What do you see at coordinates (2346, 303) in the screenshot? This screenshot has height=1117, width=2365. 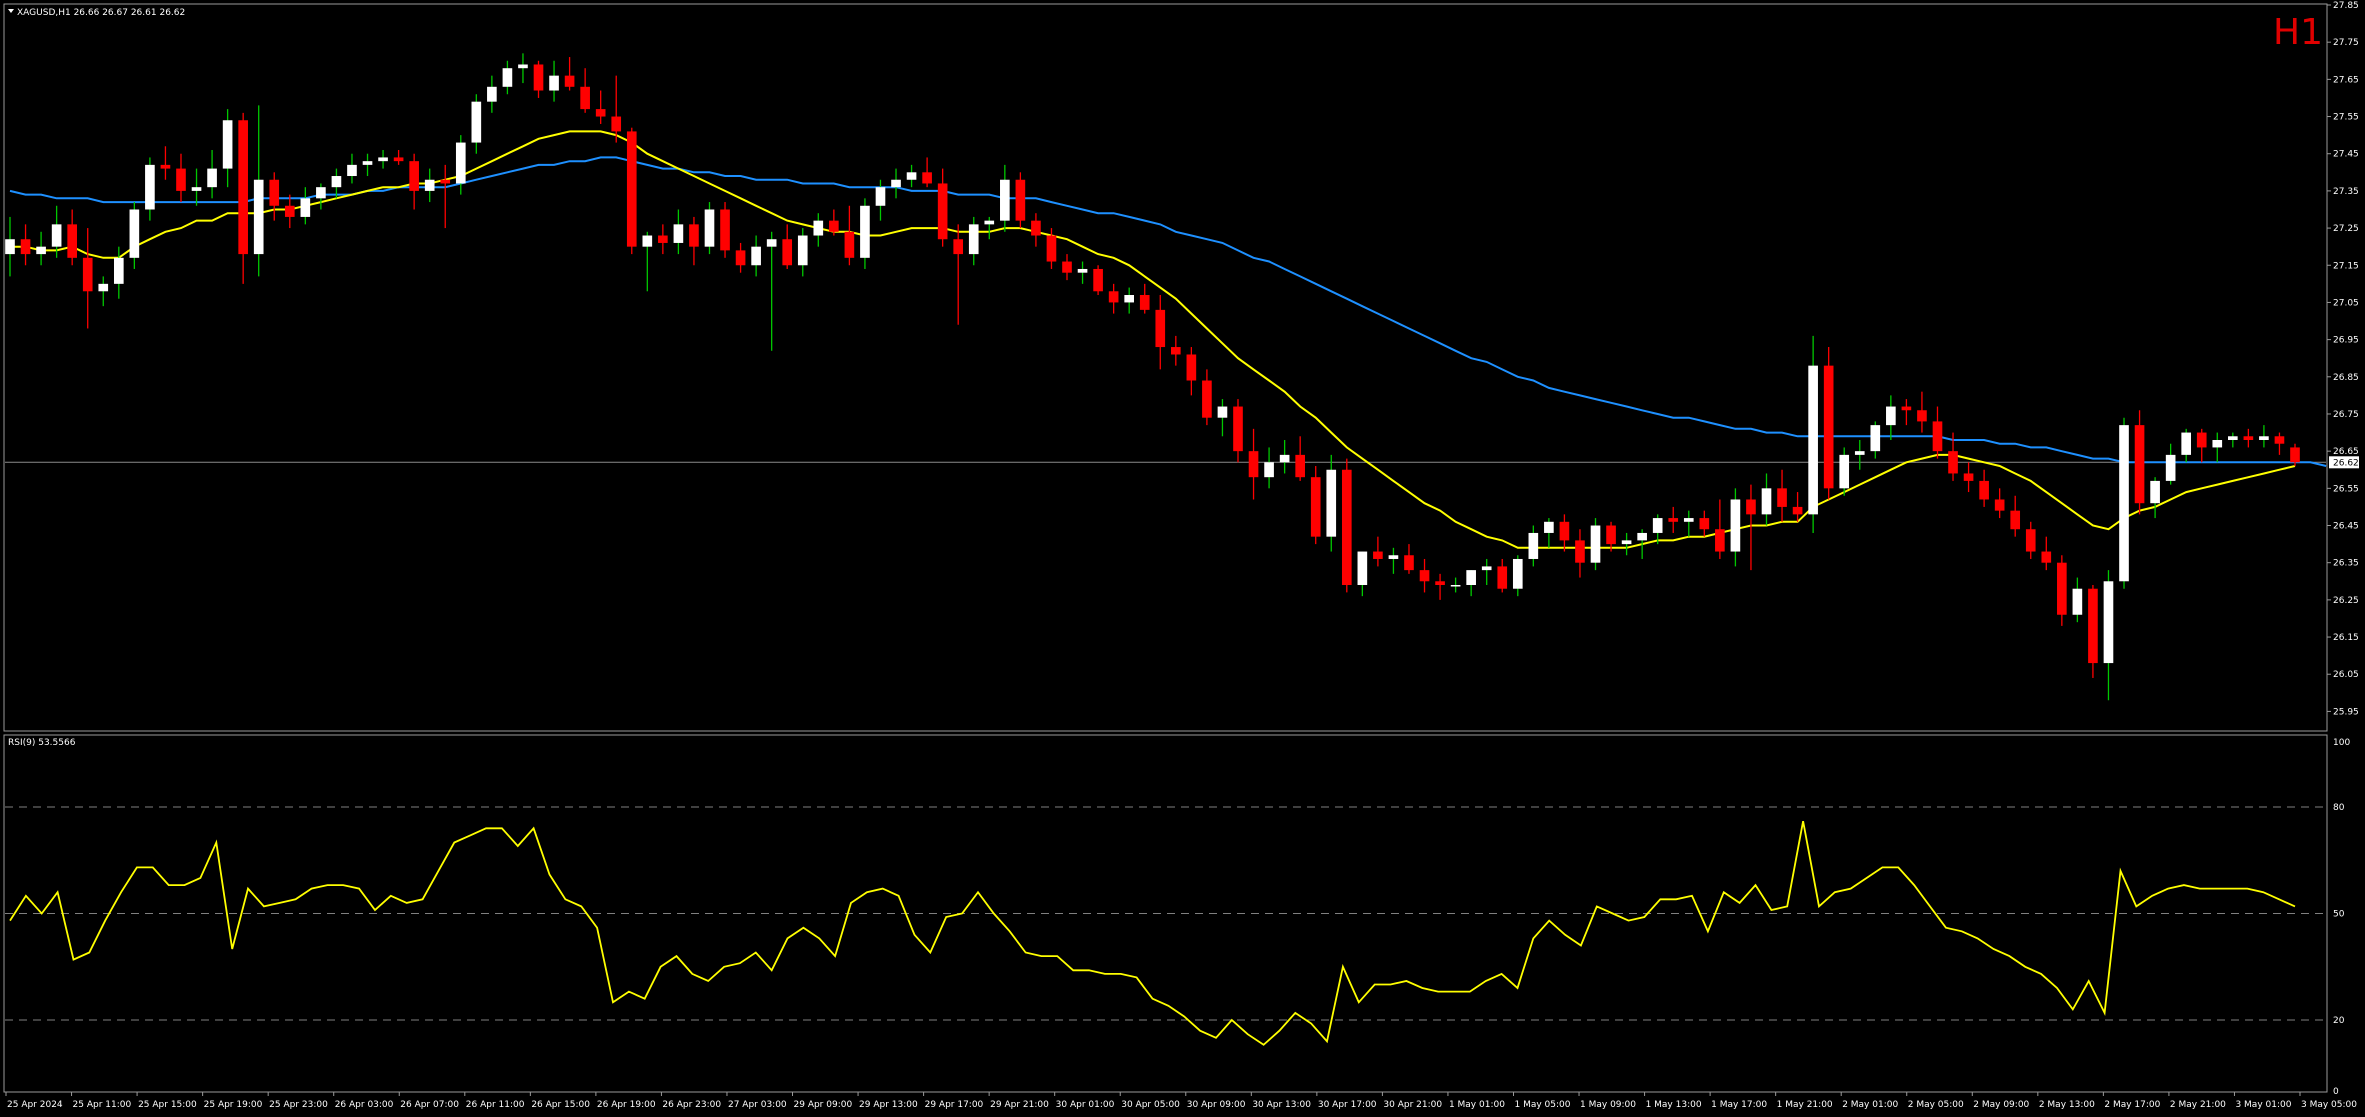 I see `price-tick-label: 27.05` at bounding box center [2346, 303].